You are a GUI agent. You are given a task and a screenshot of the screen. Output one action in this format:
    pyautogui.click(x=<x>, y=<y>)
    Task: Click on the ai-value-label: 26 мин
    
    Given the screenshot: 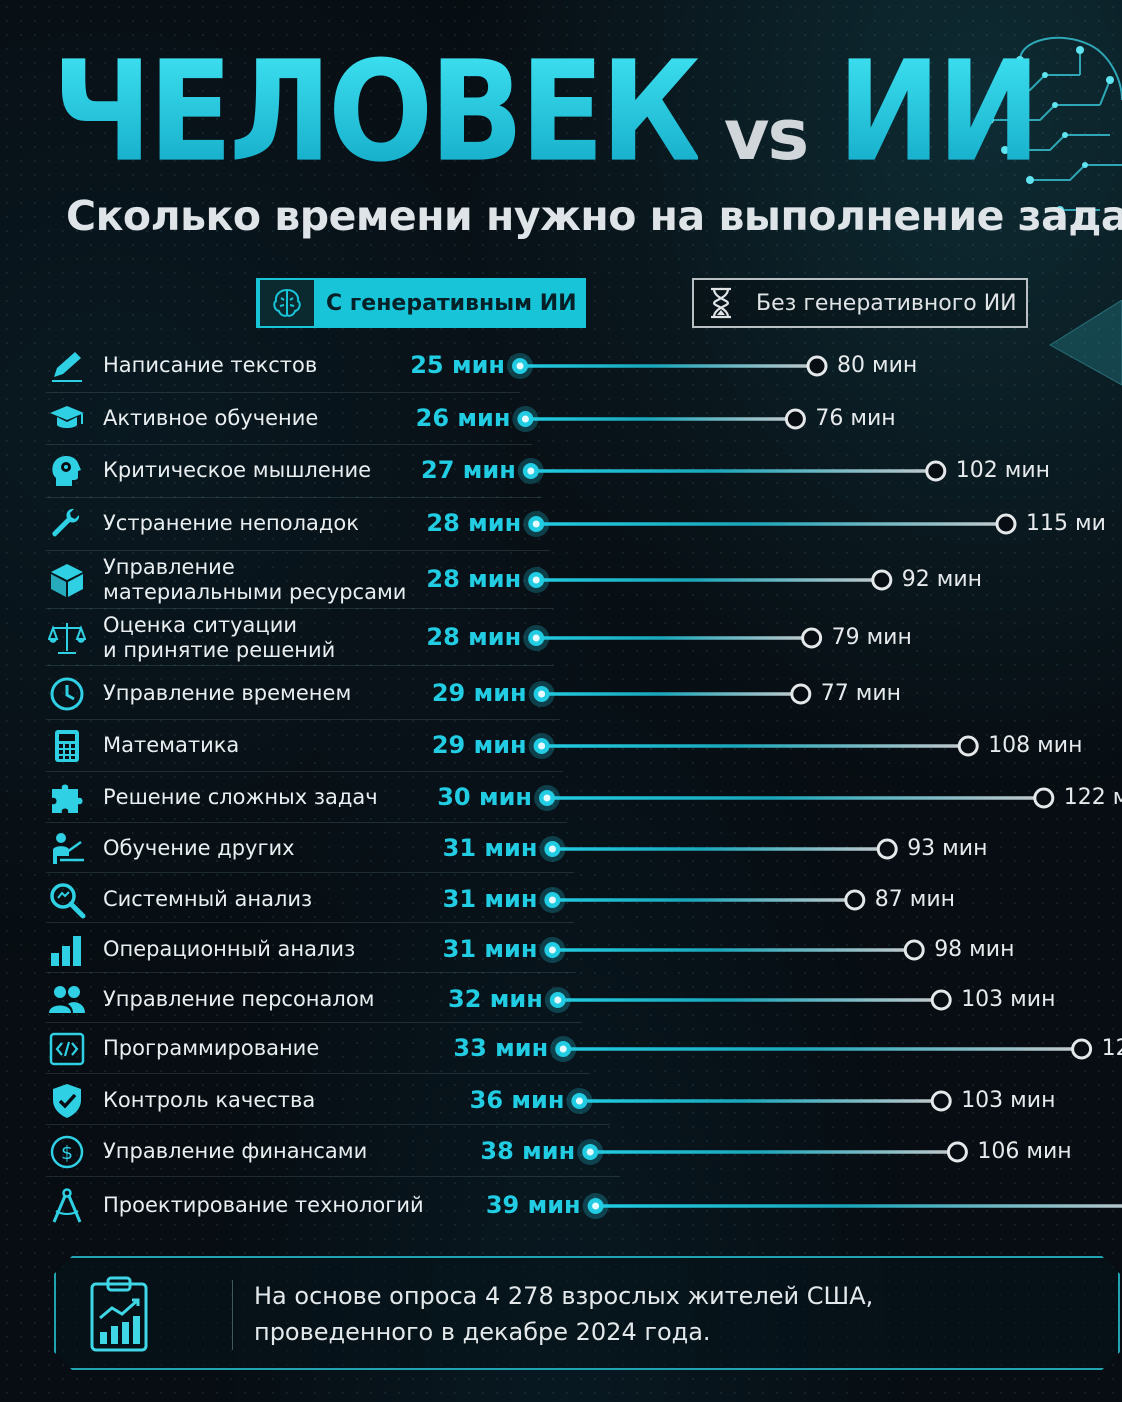 What is the action you would take?
    pyautogui.click(x=463, y=418)
    